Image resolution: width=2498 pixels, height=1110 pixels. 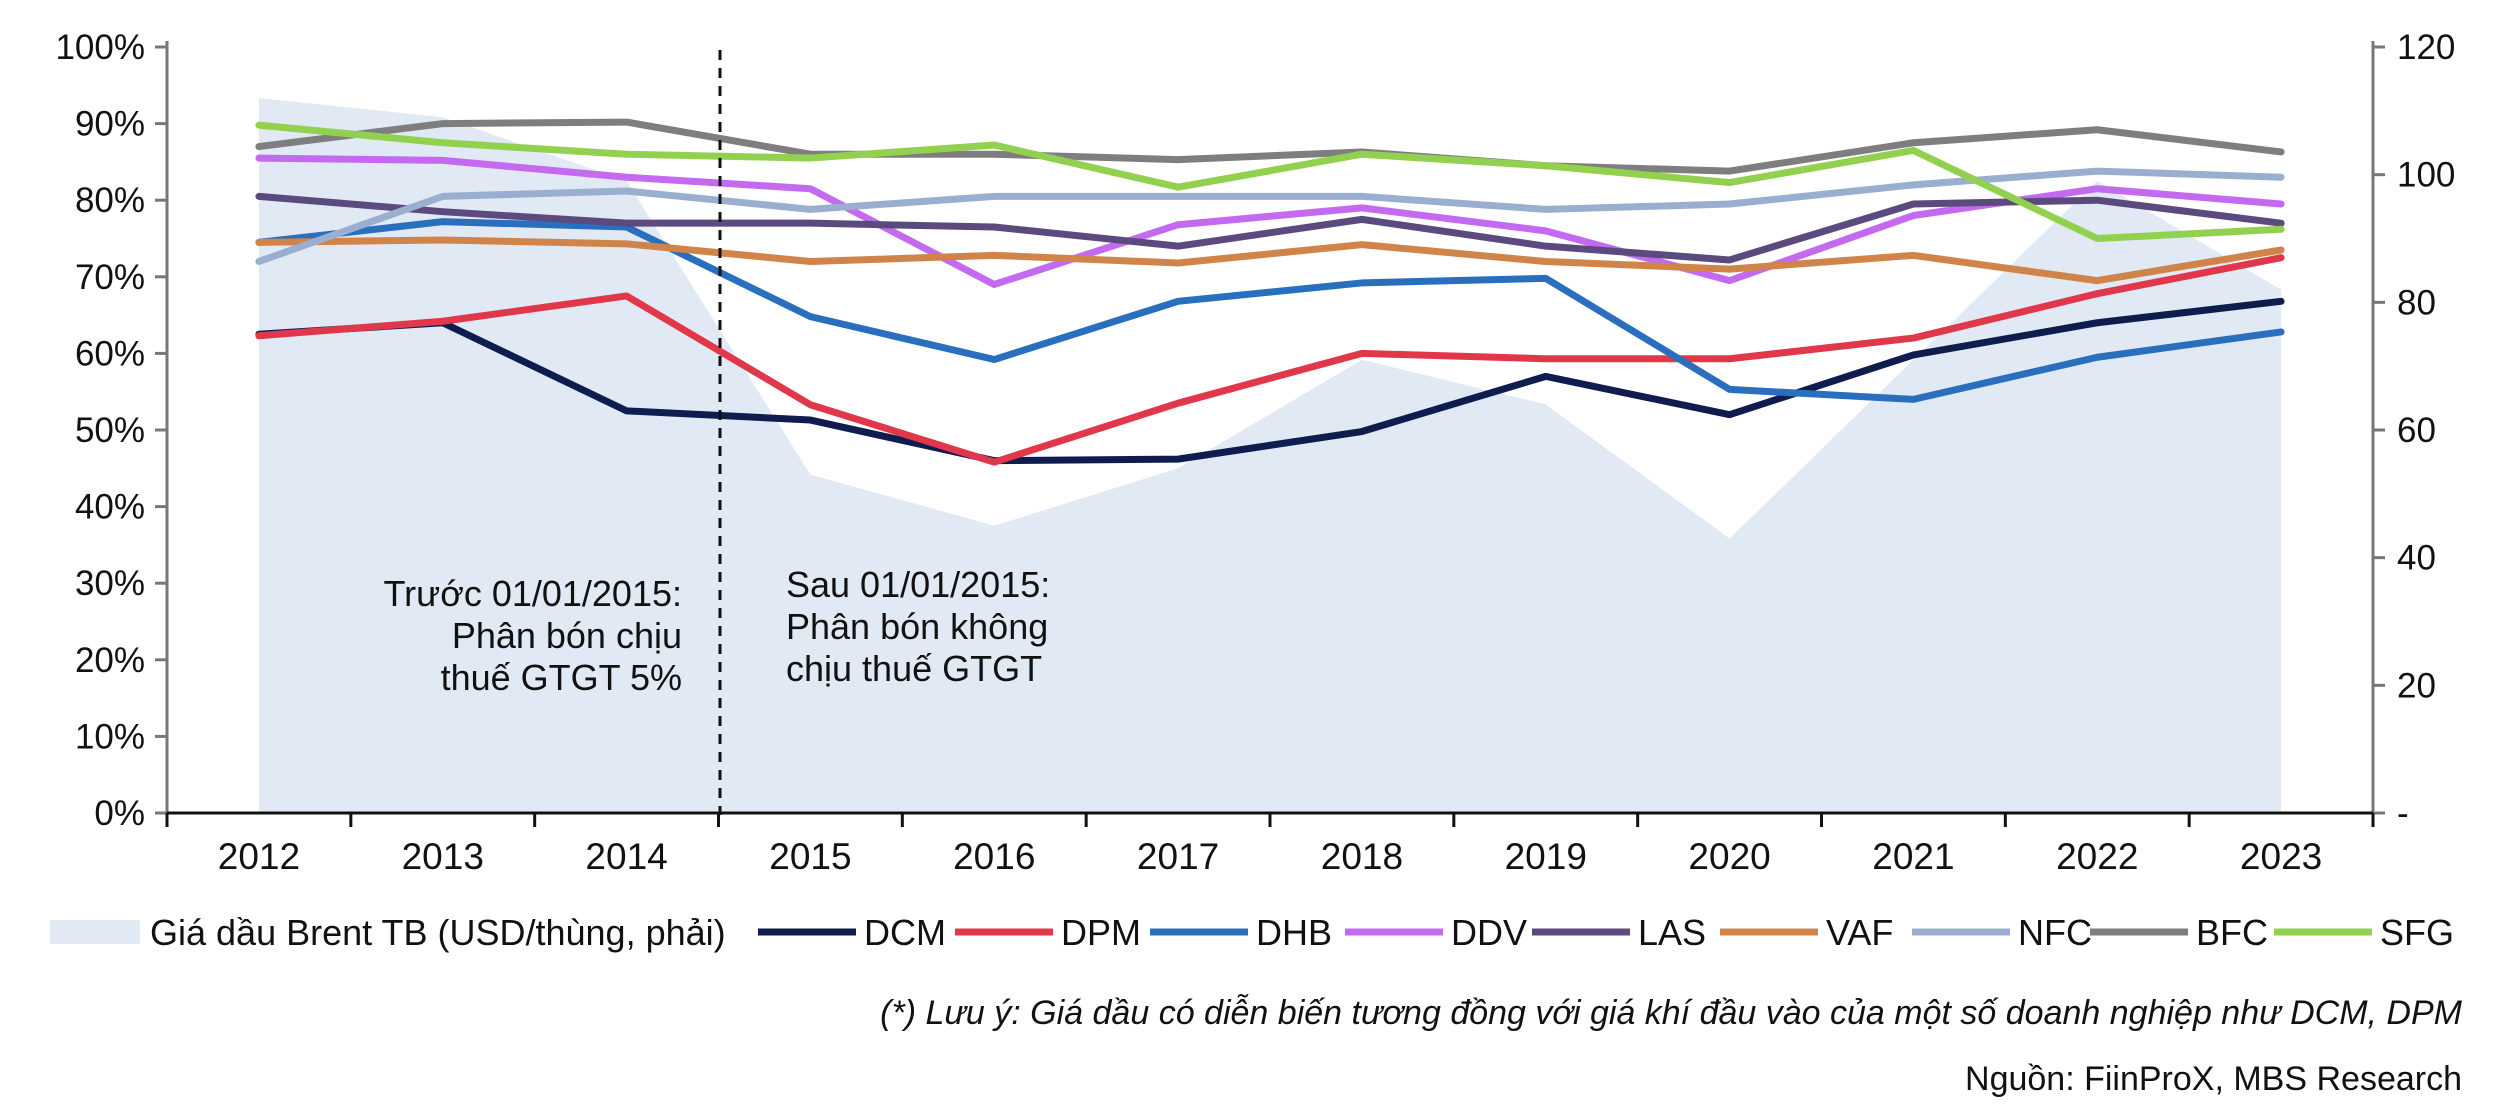 I want to click on series-line-nfc, so click(x=1270, y=216).